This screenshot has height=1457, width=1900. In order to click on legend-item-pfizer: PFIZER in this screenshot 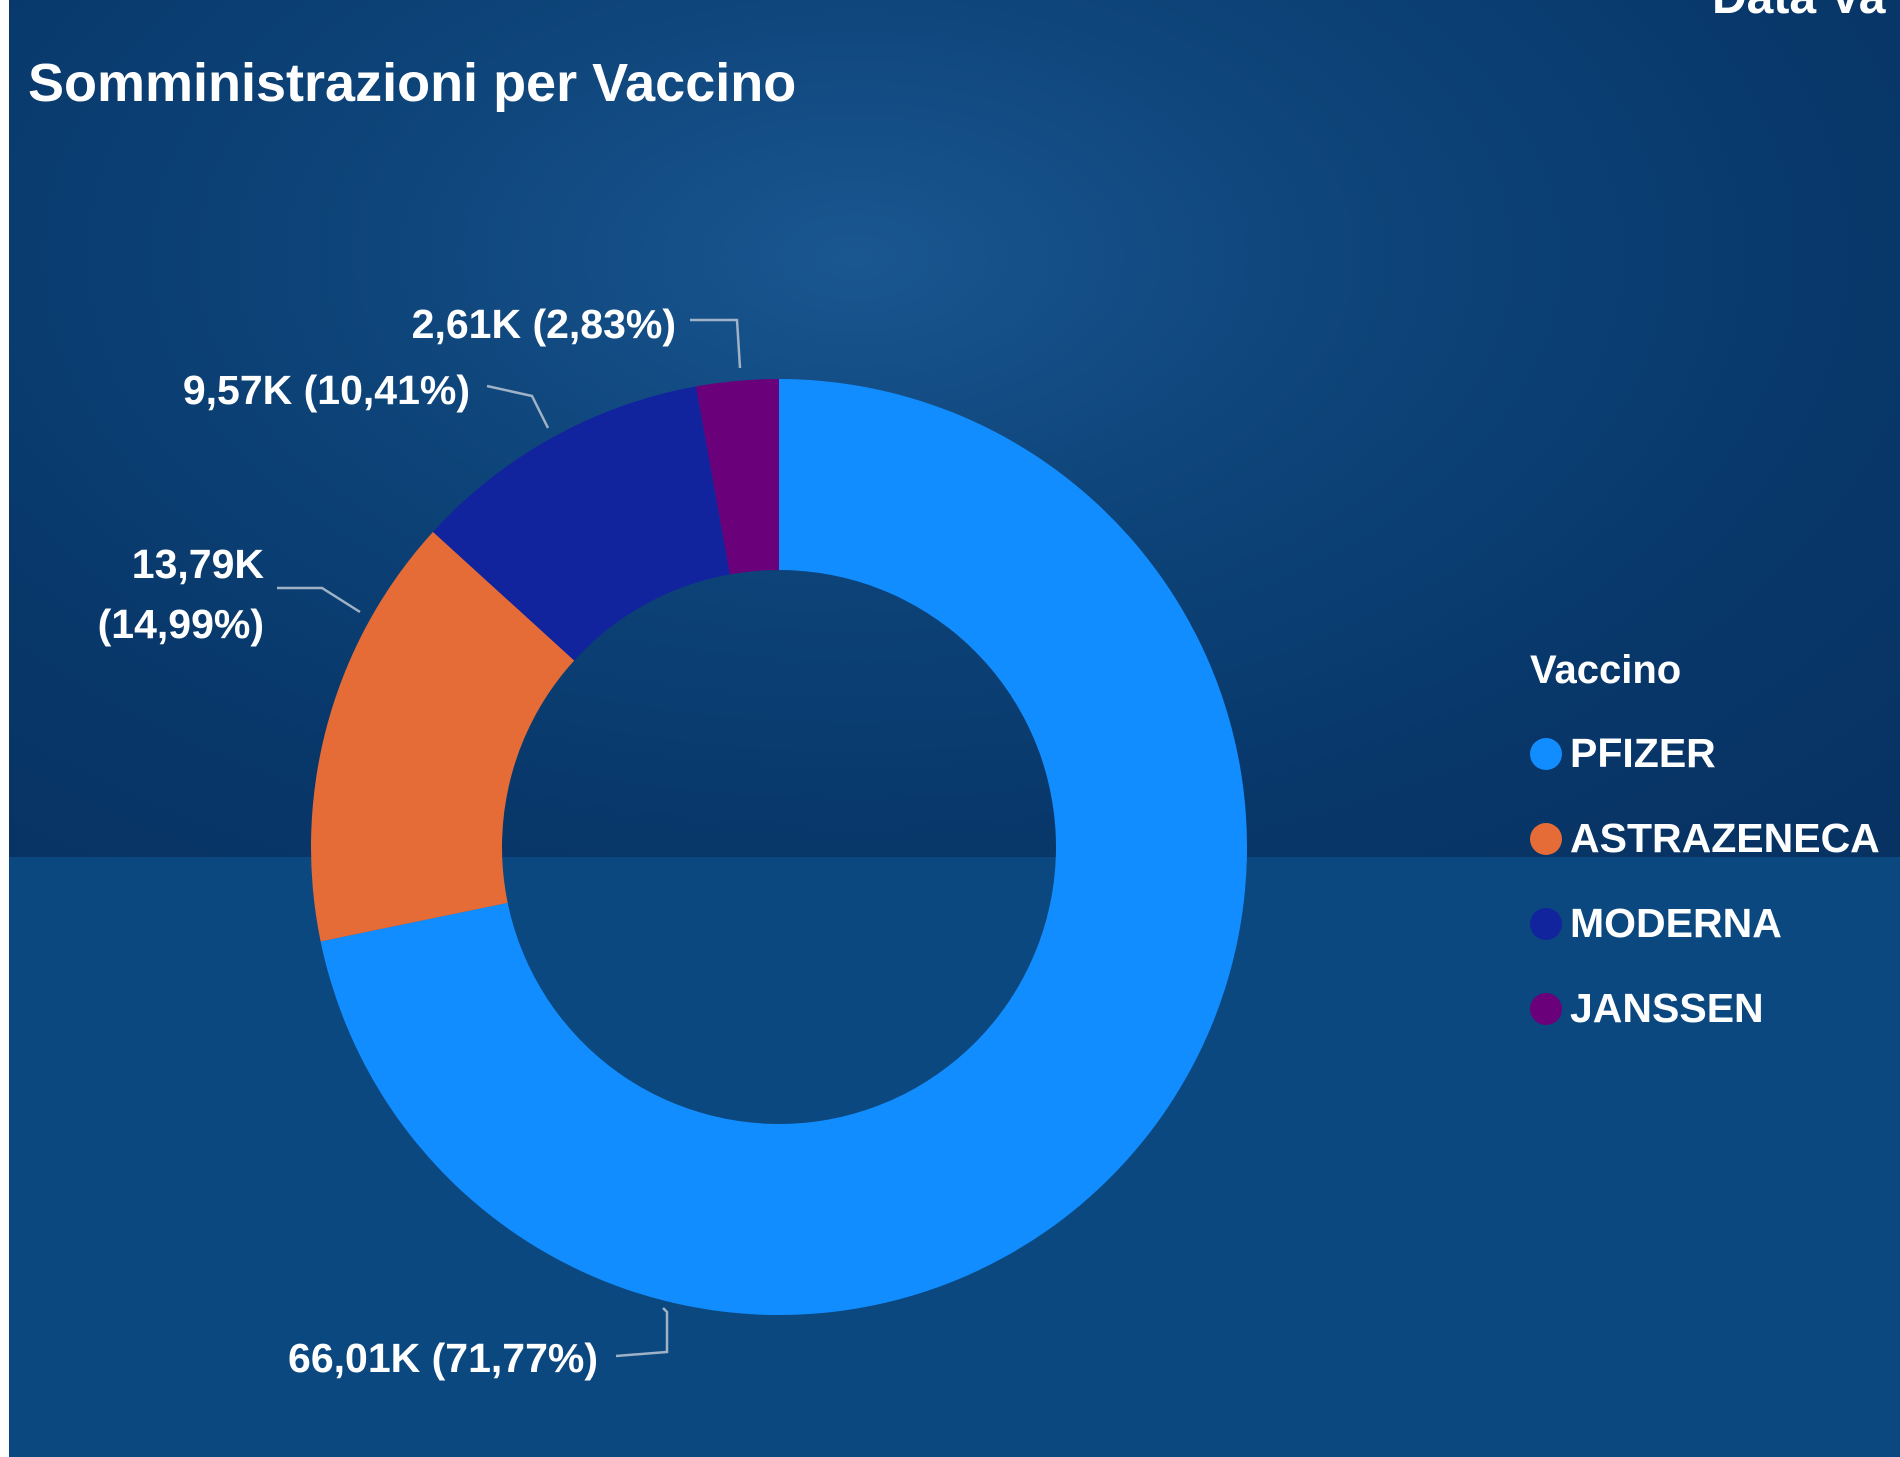, I will do `click(1705, 753)`.